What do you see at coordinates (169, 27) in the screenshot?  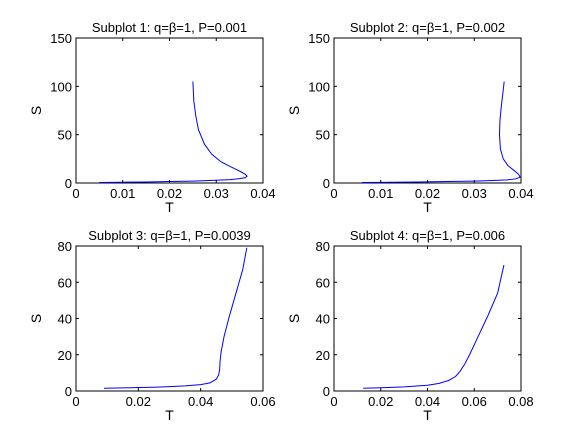 I see `subplot-title: Subplot 1: q=β=1, P=0.001` at bounding box center [169, 27].